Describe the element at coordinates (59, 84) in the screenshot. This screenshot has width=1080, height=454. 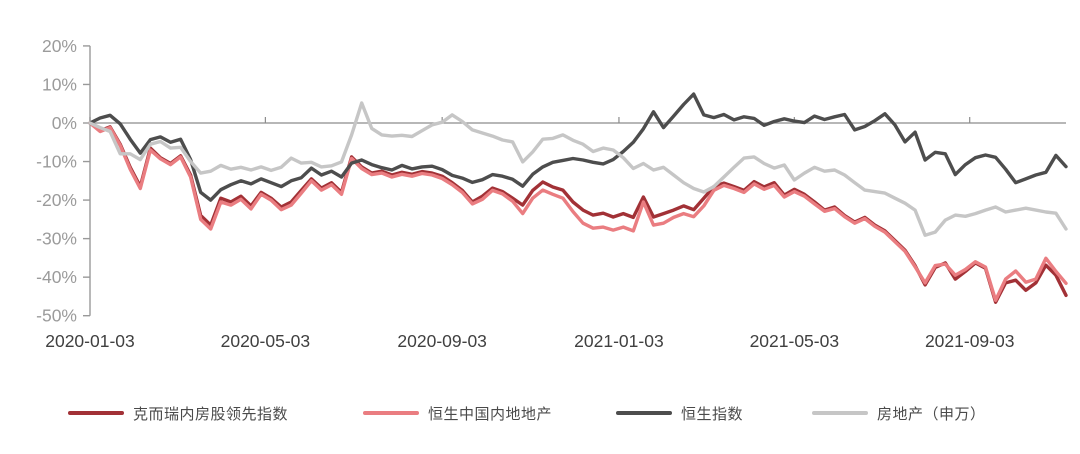
I see `y-axis-label: 10%` at that location.